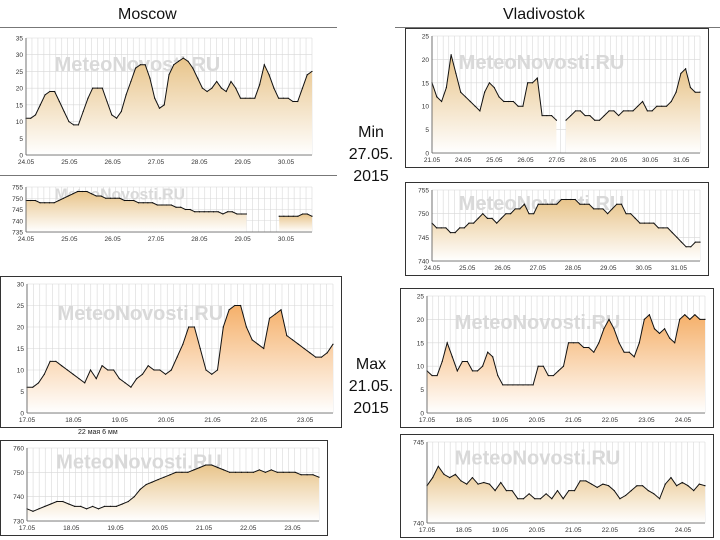 The height and width of the screenshot is (540, 720). Describe the element at coordinates (426, 83) in the screenshot. I see `y-tick-label: 15` at that location.